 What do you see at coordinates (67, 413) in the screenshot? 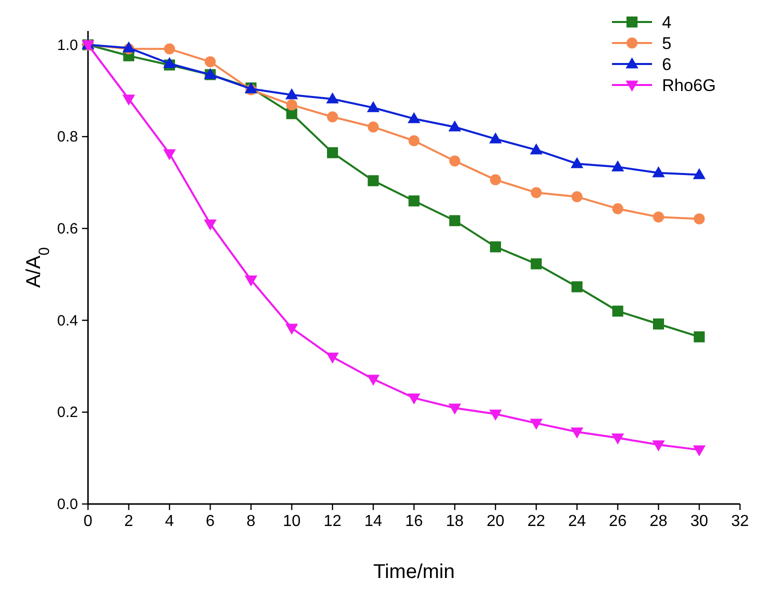
I see `y-tick-label: 0.2` at bounding box center [67, 413].